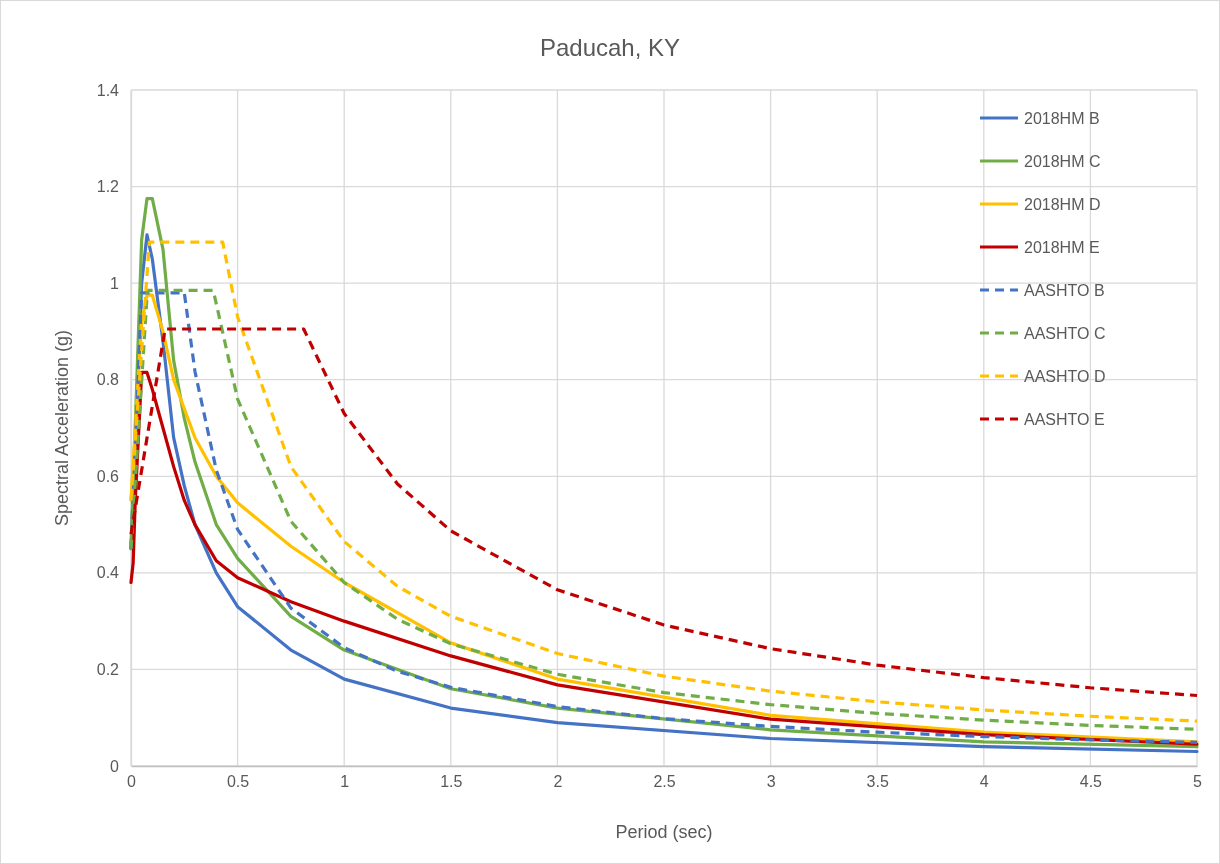  Describe the element at coordinates (1198, 782) in the screenshot. I see `x-tick-label: 5` at that location.